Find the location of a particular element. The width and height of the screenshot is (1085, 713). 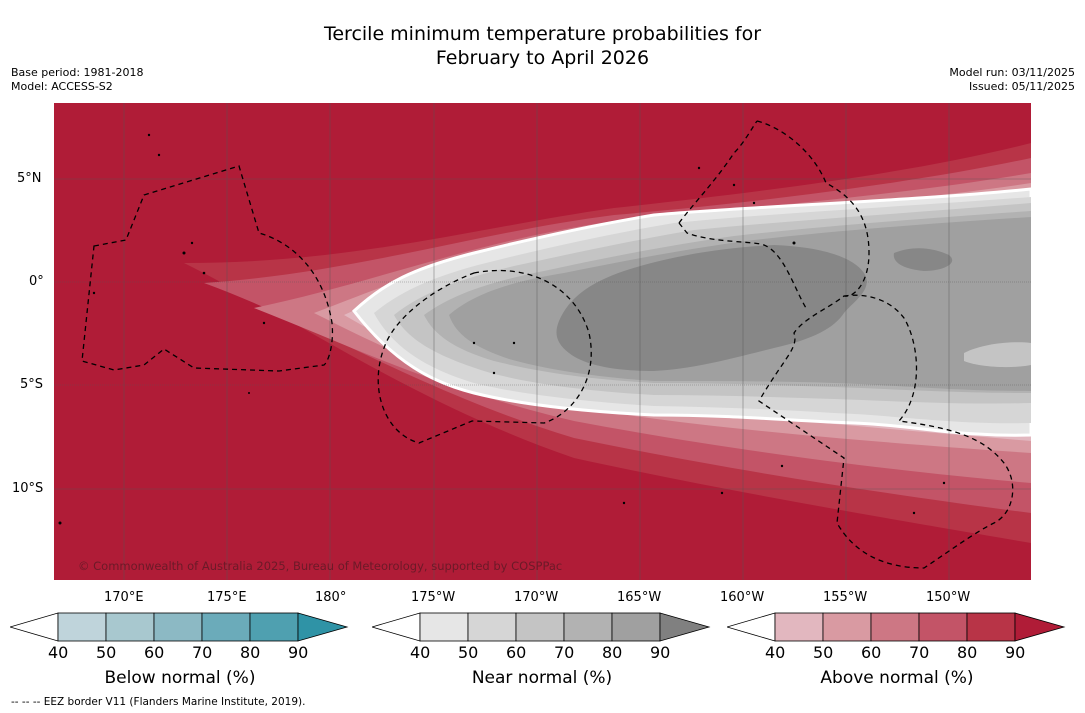

model-text: Model: ACCESS-S2 is located at coordinates (62, 86).